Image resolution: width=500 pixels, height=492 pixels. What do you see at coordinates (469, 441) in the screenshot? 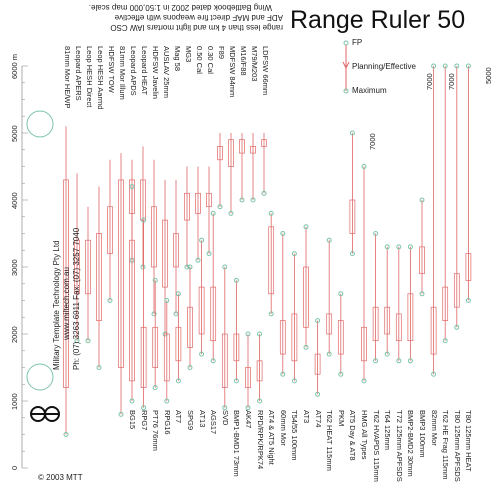
I see `weapon-label-bottom: T80 125mm HEAT` at bounding box center [469, 441].